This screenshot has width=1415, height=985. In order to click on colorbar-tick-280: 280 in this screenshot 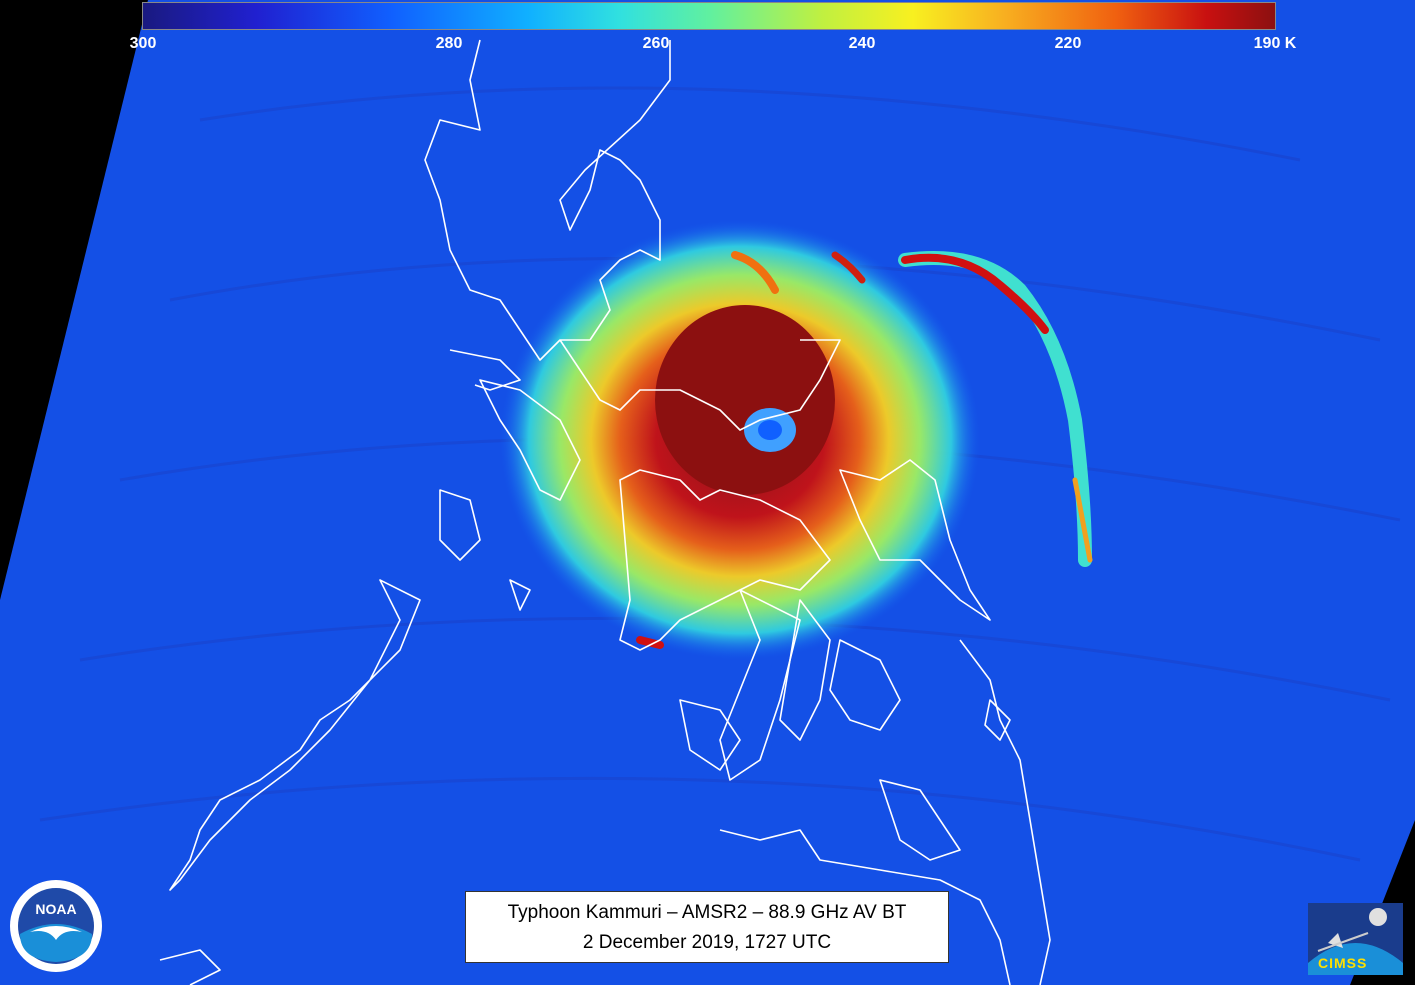, I will do `click(449, 43)`.